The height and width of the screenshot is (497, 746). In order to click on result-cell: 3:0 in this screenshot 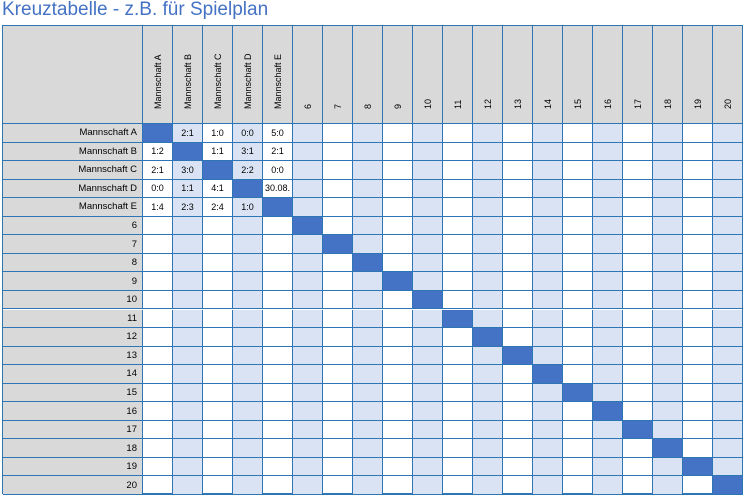, I will do `click(188, 170)`.